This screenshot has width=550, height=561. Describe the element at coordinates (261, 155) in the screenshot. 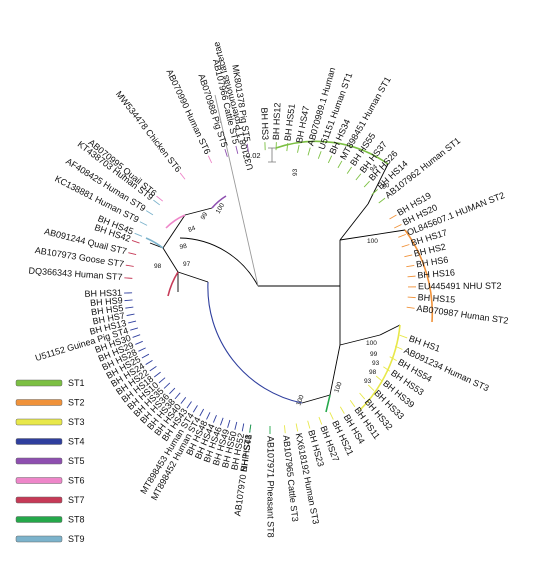

I see `scale-bar: 0.02` at that location.